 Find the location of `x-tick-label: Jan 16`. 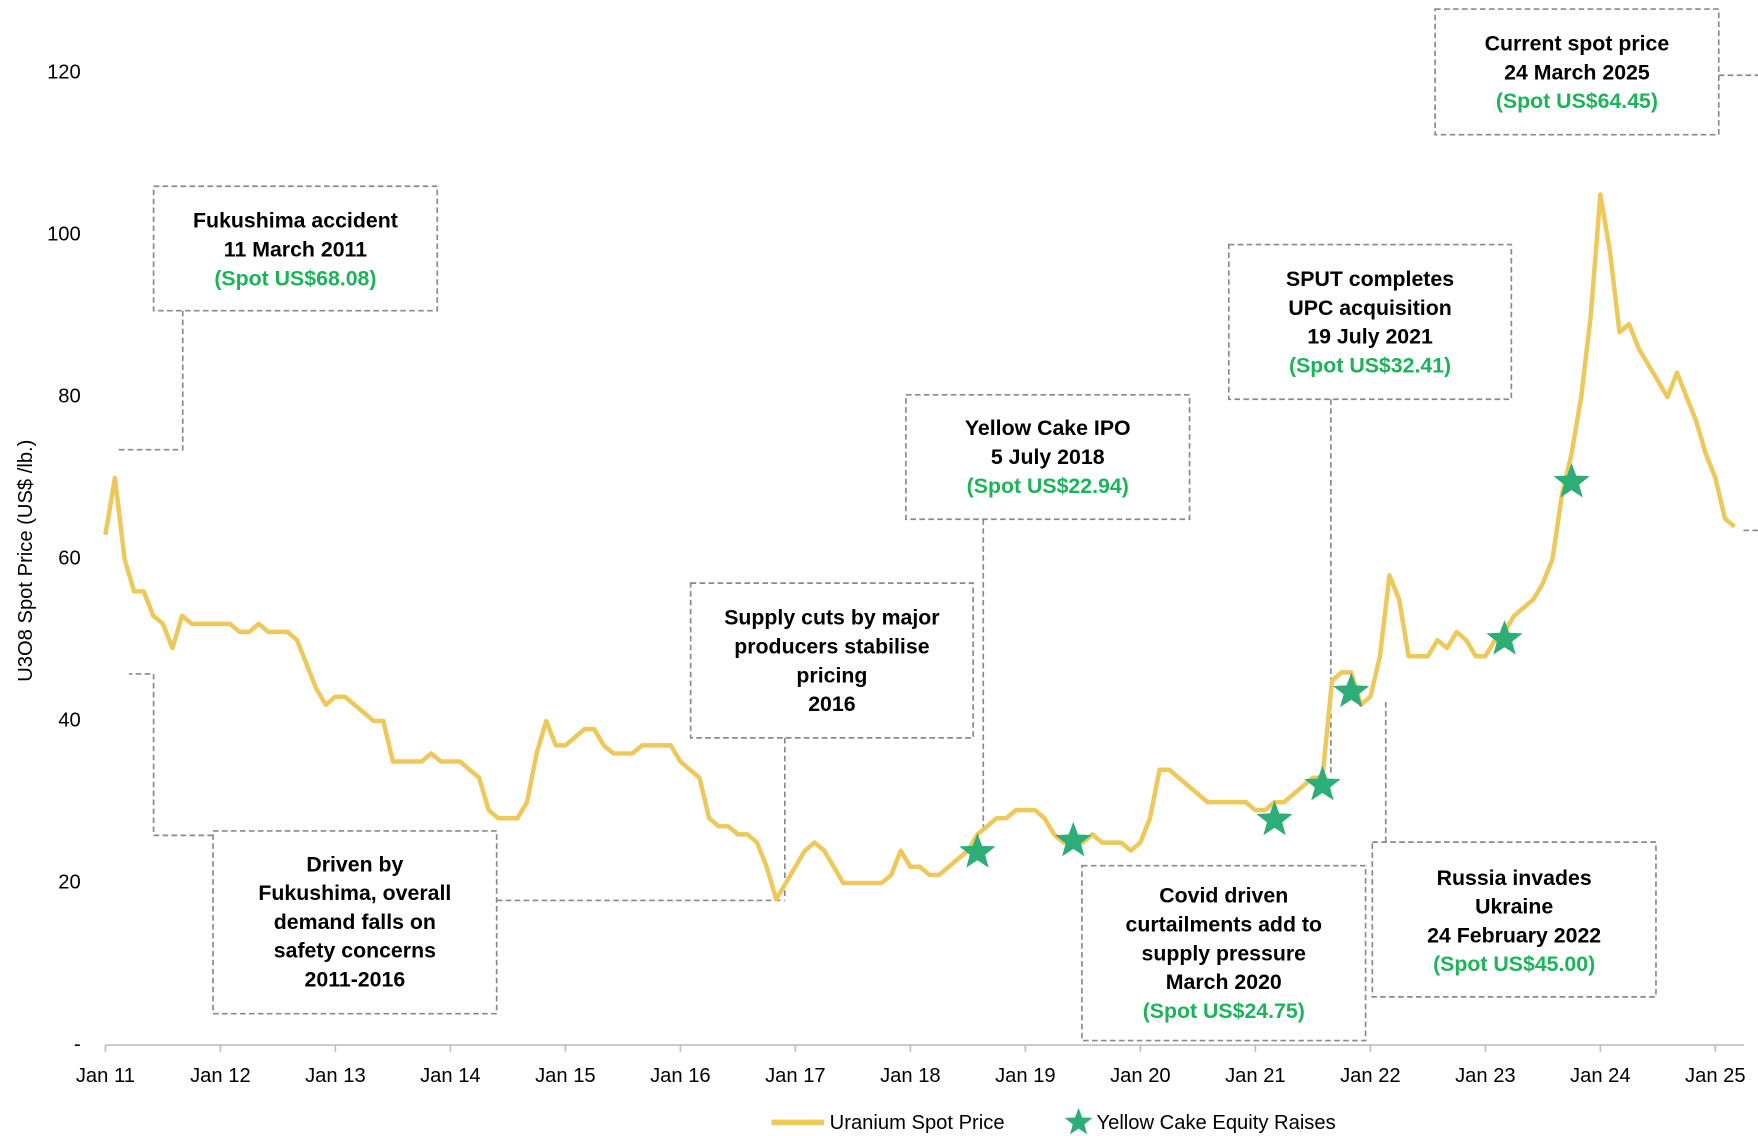

x-tick-label: Jan 16 is located at coordinates (680, 1076).